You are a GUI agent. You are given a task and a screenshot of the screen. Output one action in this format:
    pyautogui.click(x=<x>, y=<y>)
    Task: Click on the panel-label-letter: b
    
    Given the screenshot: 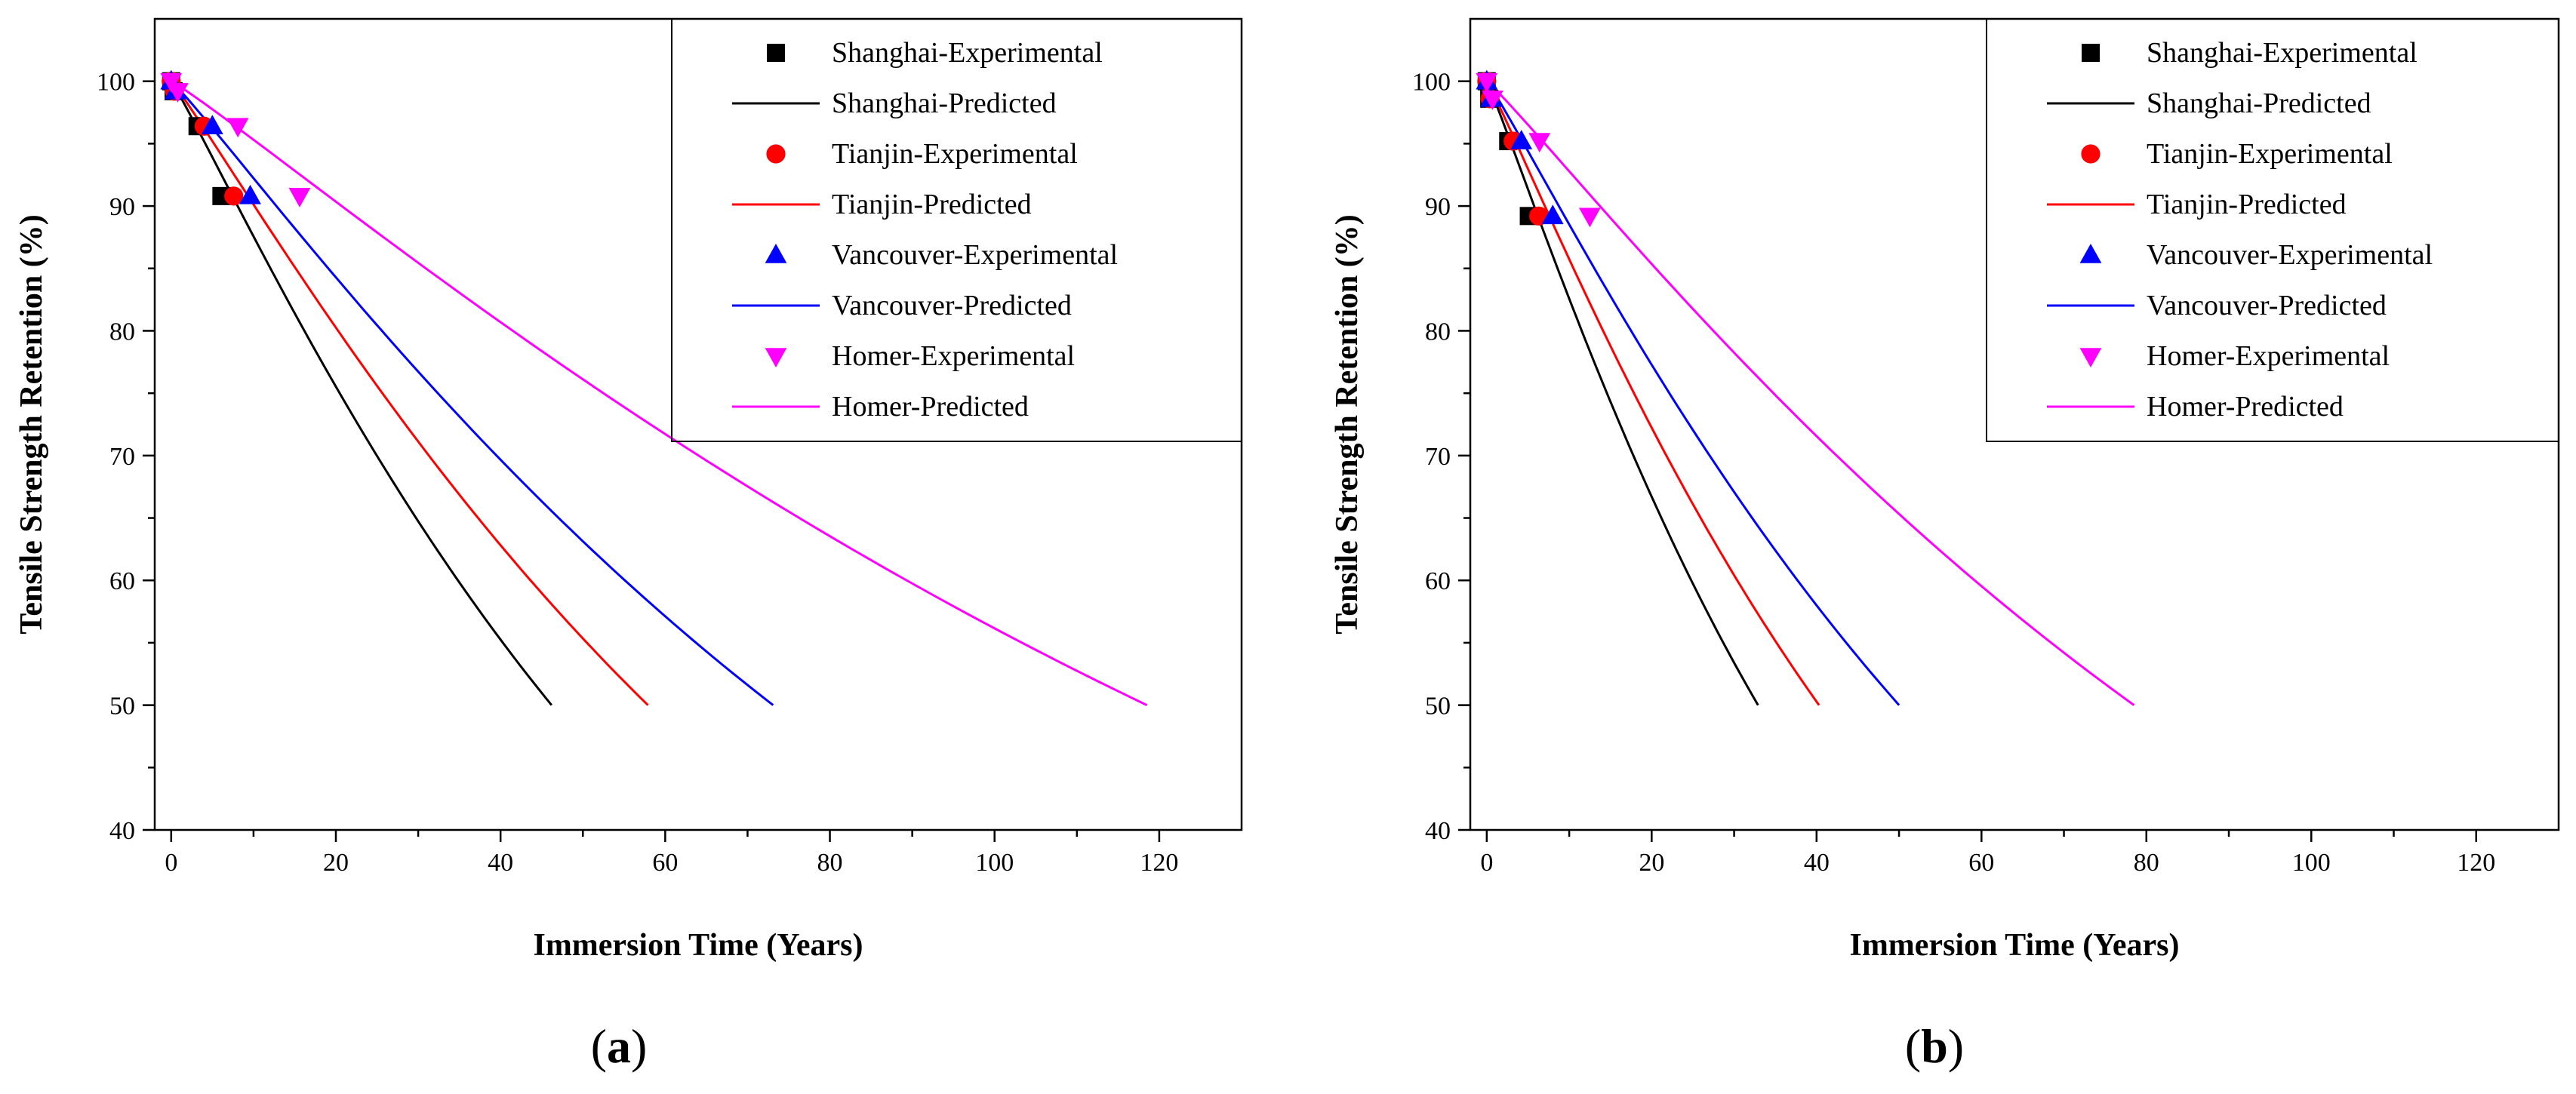 What is the action you would take?
    pyautogui.click(x=1934, y=1046)
    